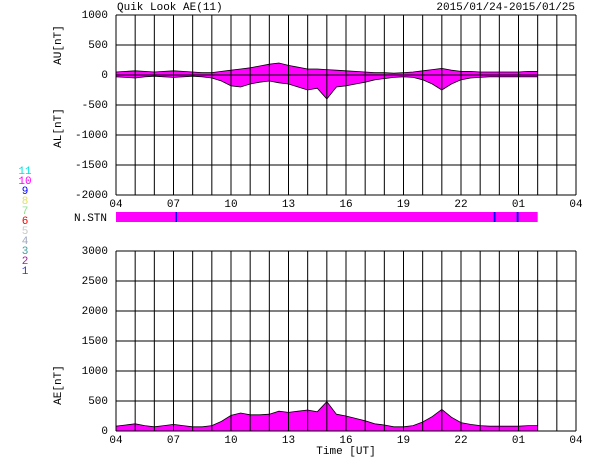  Describe the element at coordinates (59, 385) in the screenshot. I see `y-axis-label: AE[nT]` at that location.